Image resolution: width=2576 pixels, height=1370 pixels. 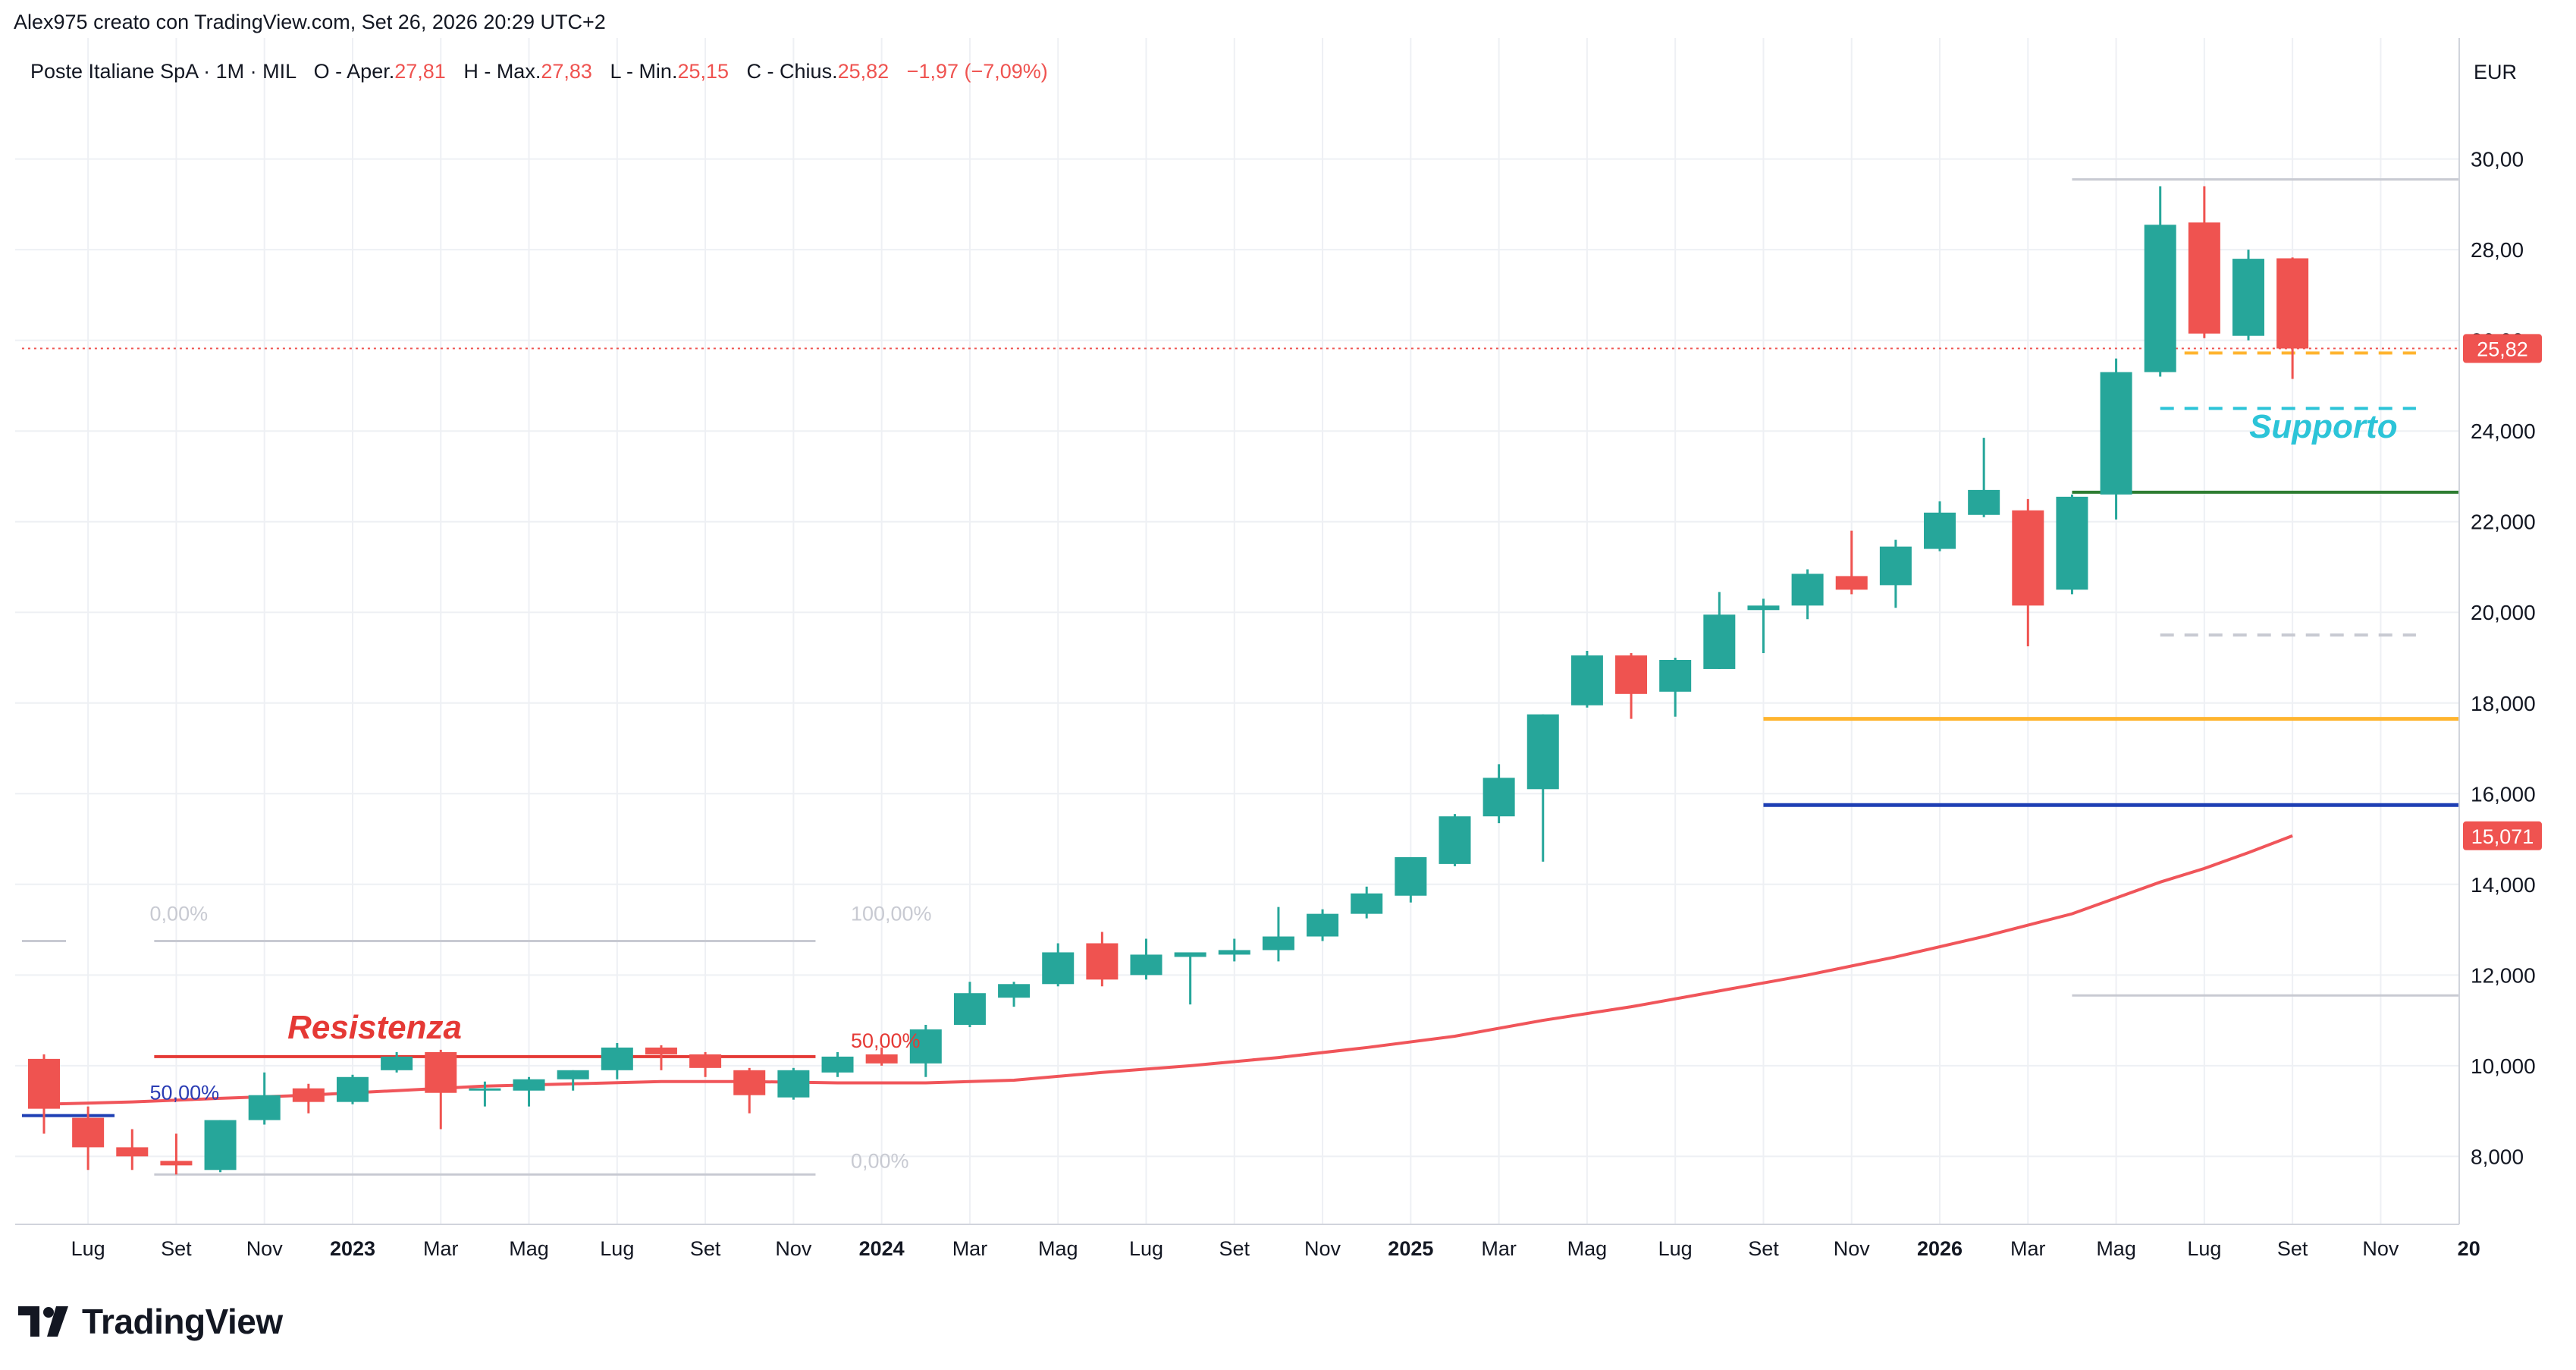 What do you see at coordinates (2503, 612) in the screenshot?
I see `price-tick-label: 20,000` at bounding box center [2503, 612].